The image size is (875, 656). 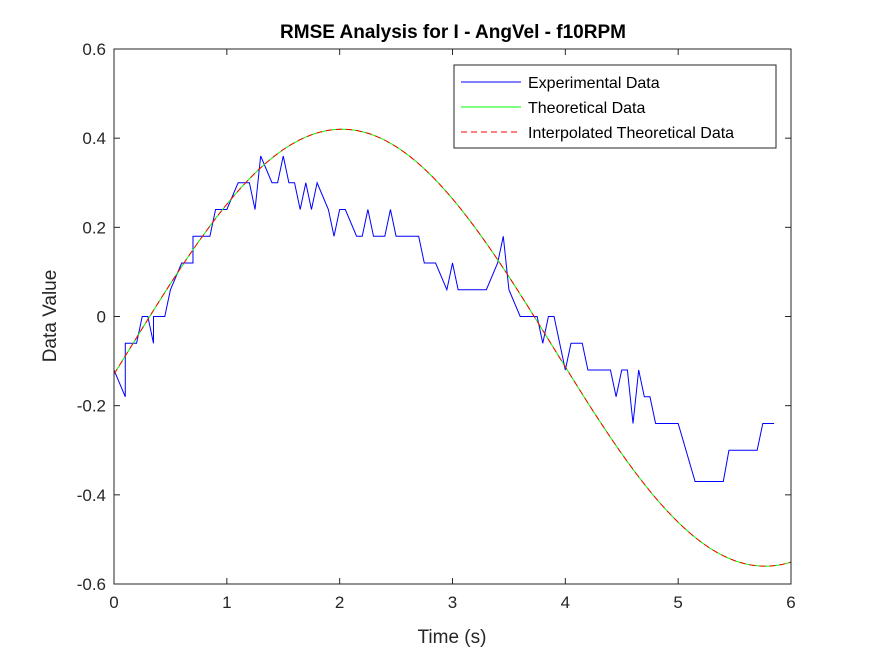 What do you see at coordinates (586, 108) in the screenshot?
I see `legend-label-1: Theoretical Data` at bounding box center [586, 108].